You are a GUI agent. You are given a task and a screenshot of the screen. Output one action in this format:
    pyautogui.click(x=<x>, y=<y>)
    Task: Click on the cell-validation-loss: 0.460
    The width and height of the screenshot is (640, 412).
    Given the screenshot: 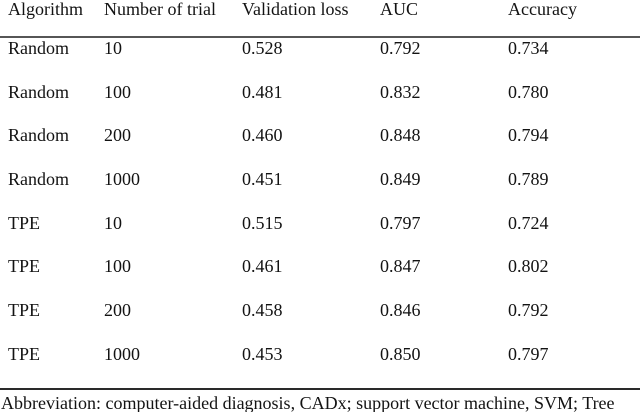 What is the action you would take?
    pyautogui.click(x=262, y=135)
    